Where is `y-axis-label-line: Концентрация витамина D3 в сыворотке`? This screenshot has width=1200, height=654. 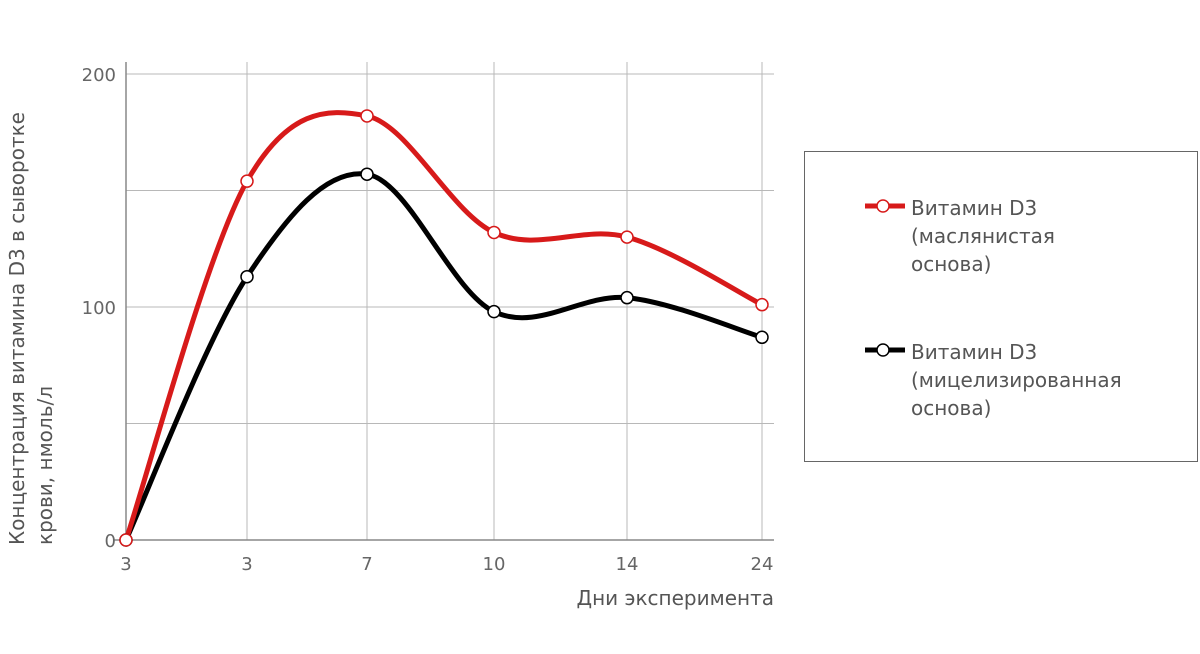
y-axis-label-line: Концентрация витамина D3 в сыворотке is located at coordinates (17, 328).